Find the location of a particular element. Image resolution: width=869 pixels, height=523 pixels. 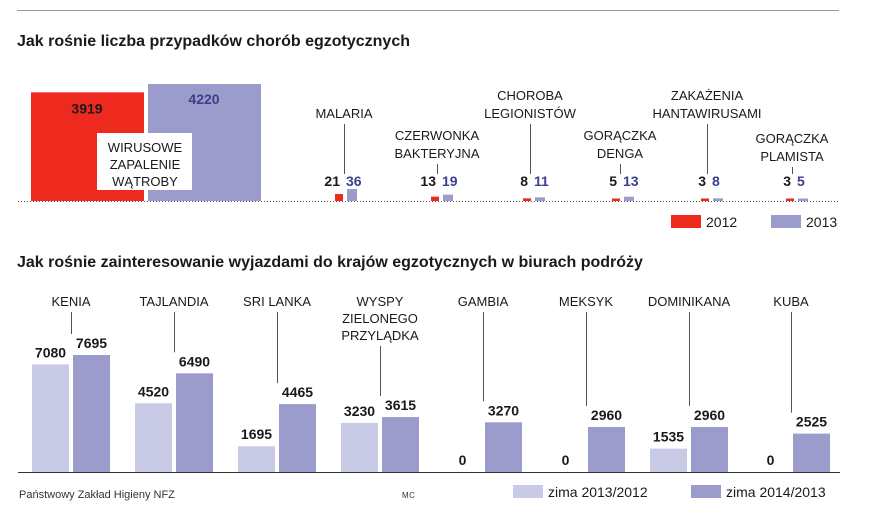

value-2013-cat-1: 36 is located at coordinates (354, 181).